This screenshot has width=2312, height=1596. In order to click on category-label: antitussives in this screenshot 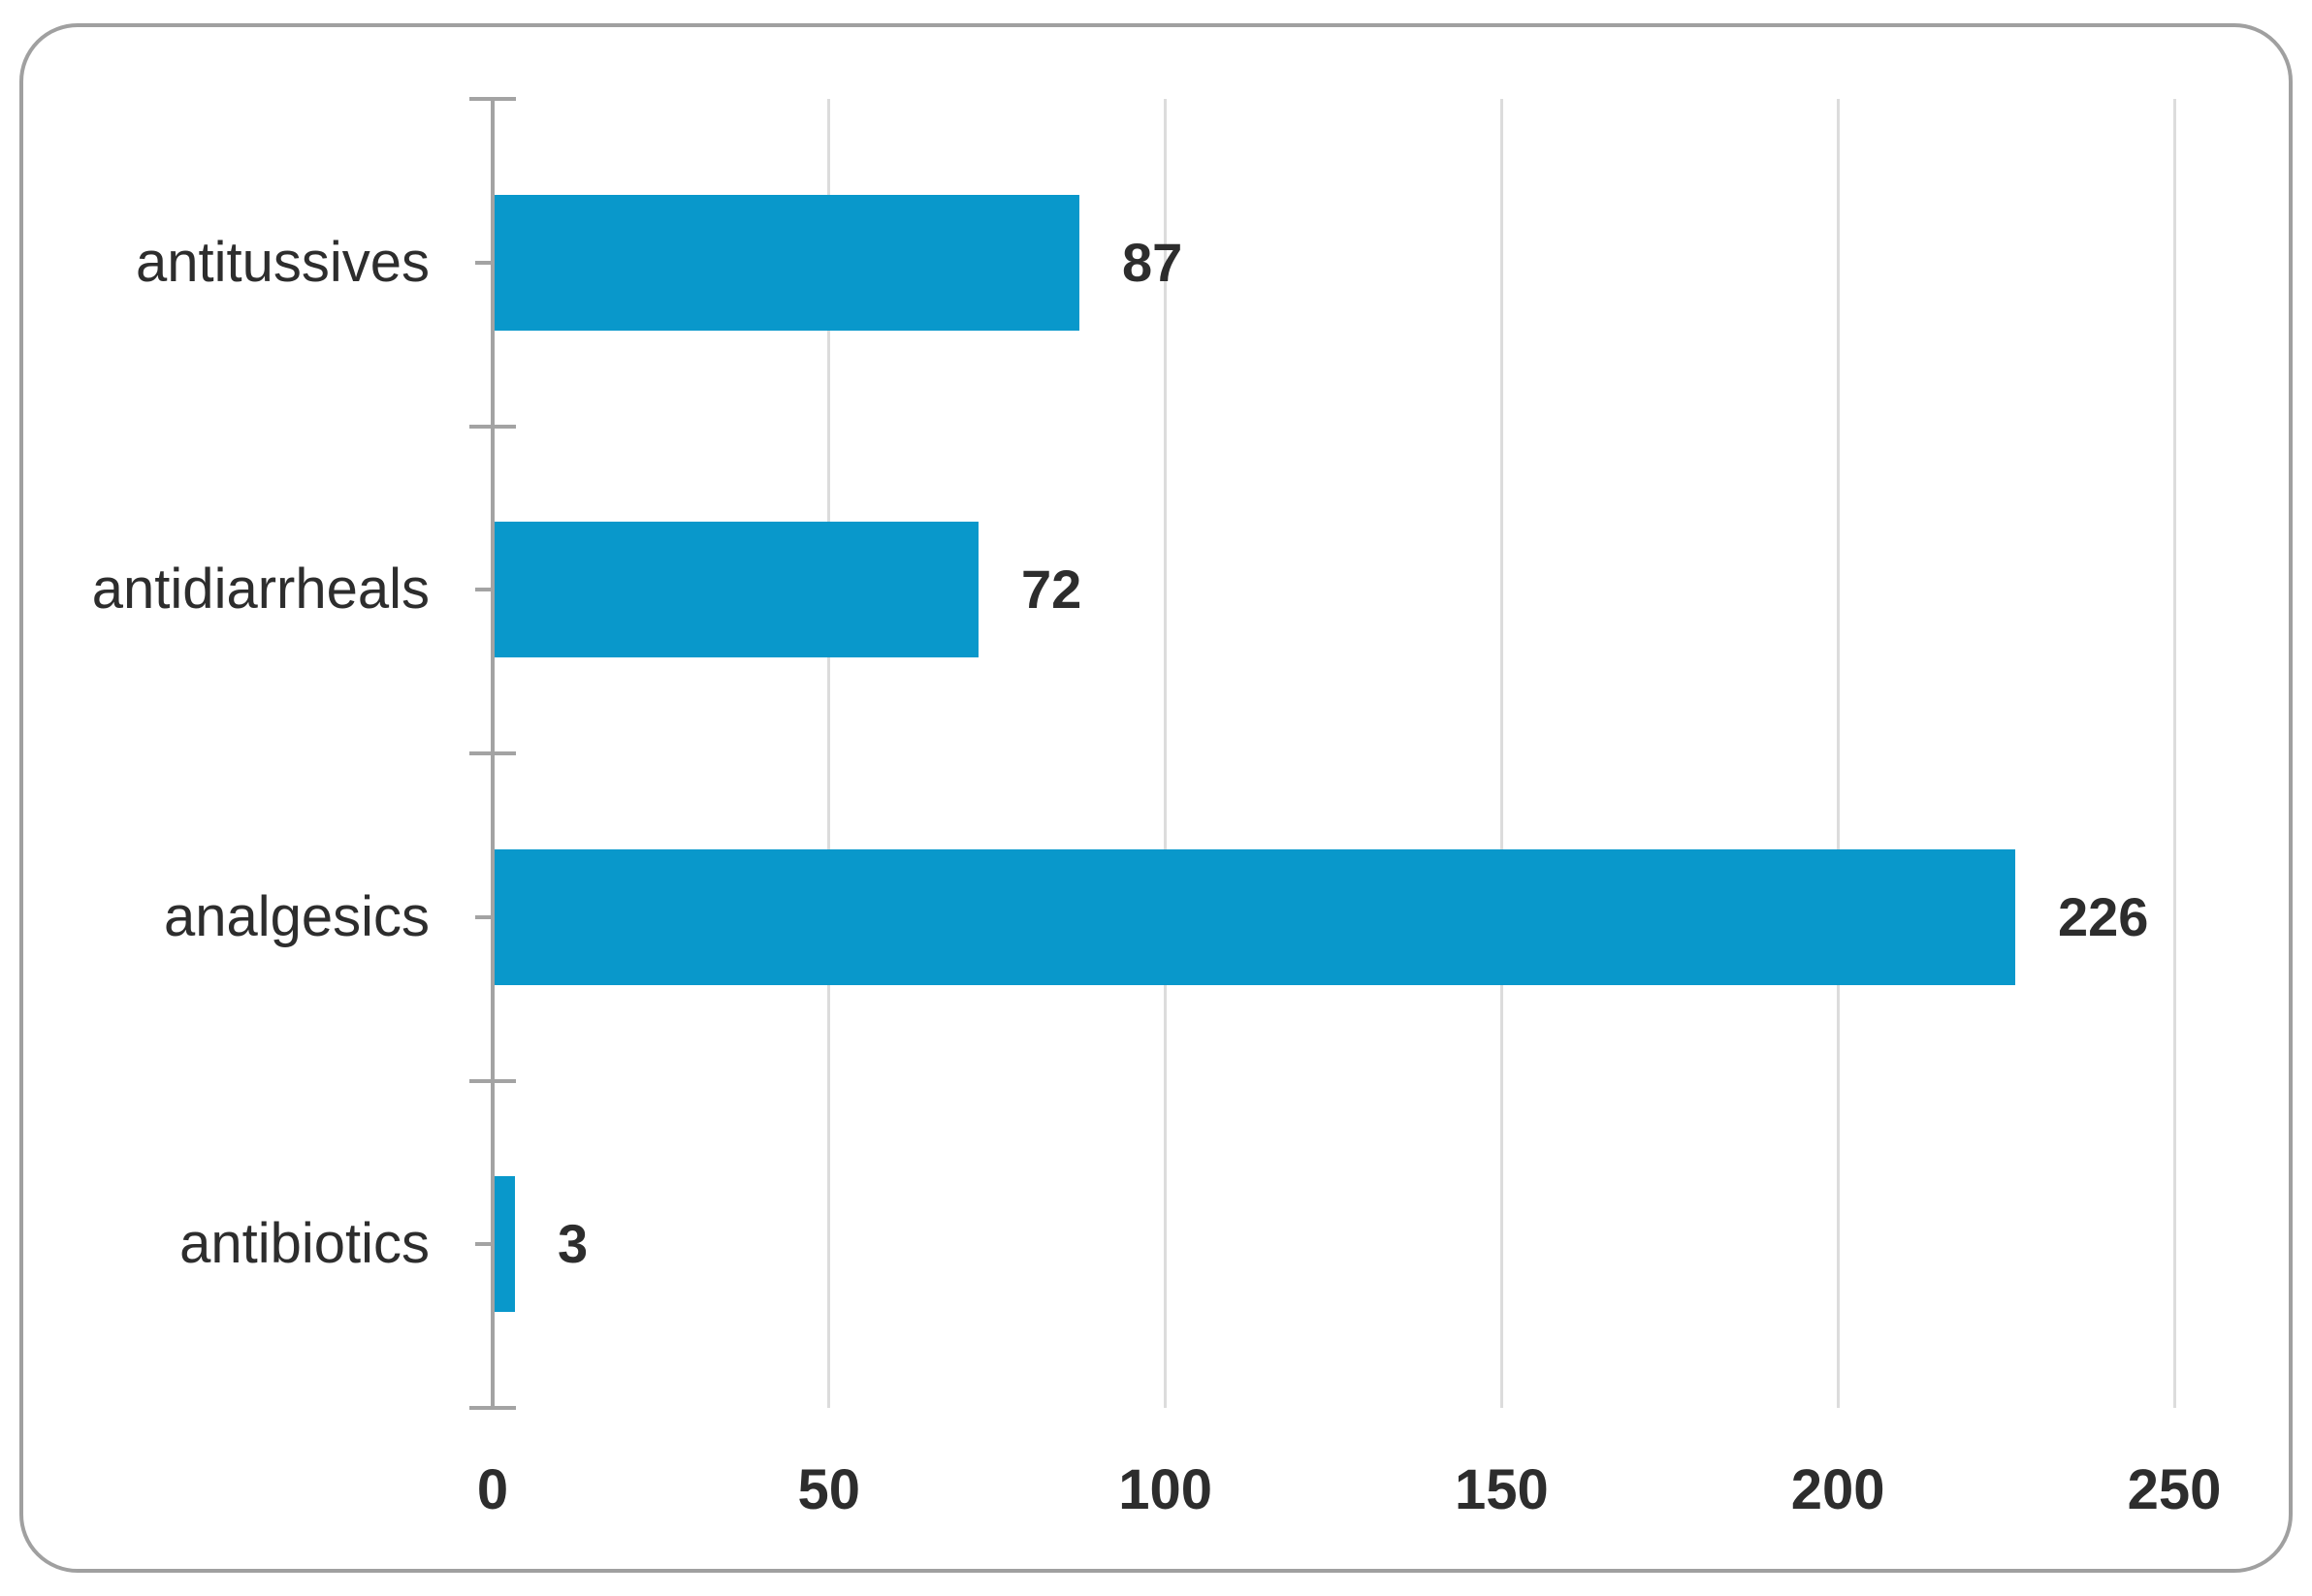, I will do `click(283, 262)`.